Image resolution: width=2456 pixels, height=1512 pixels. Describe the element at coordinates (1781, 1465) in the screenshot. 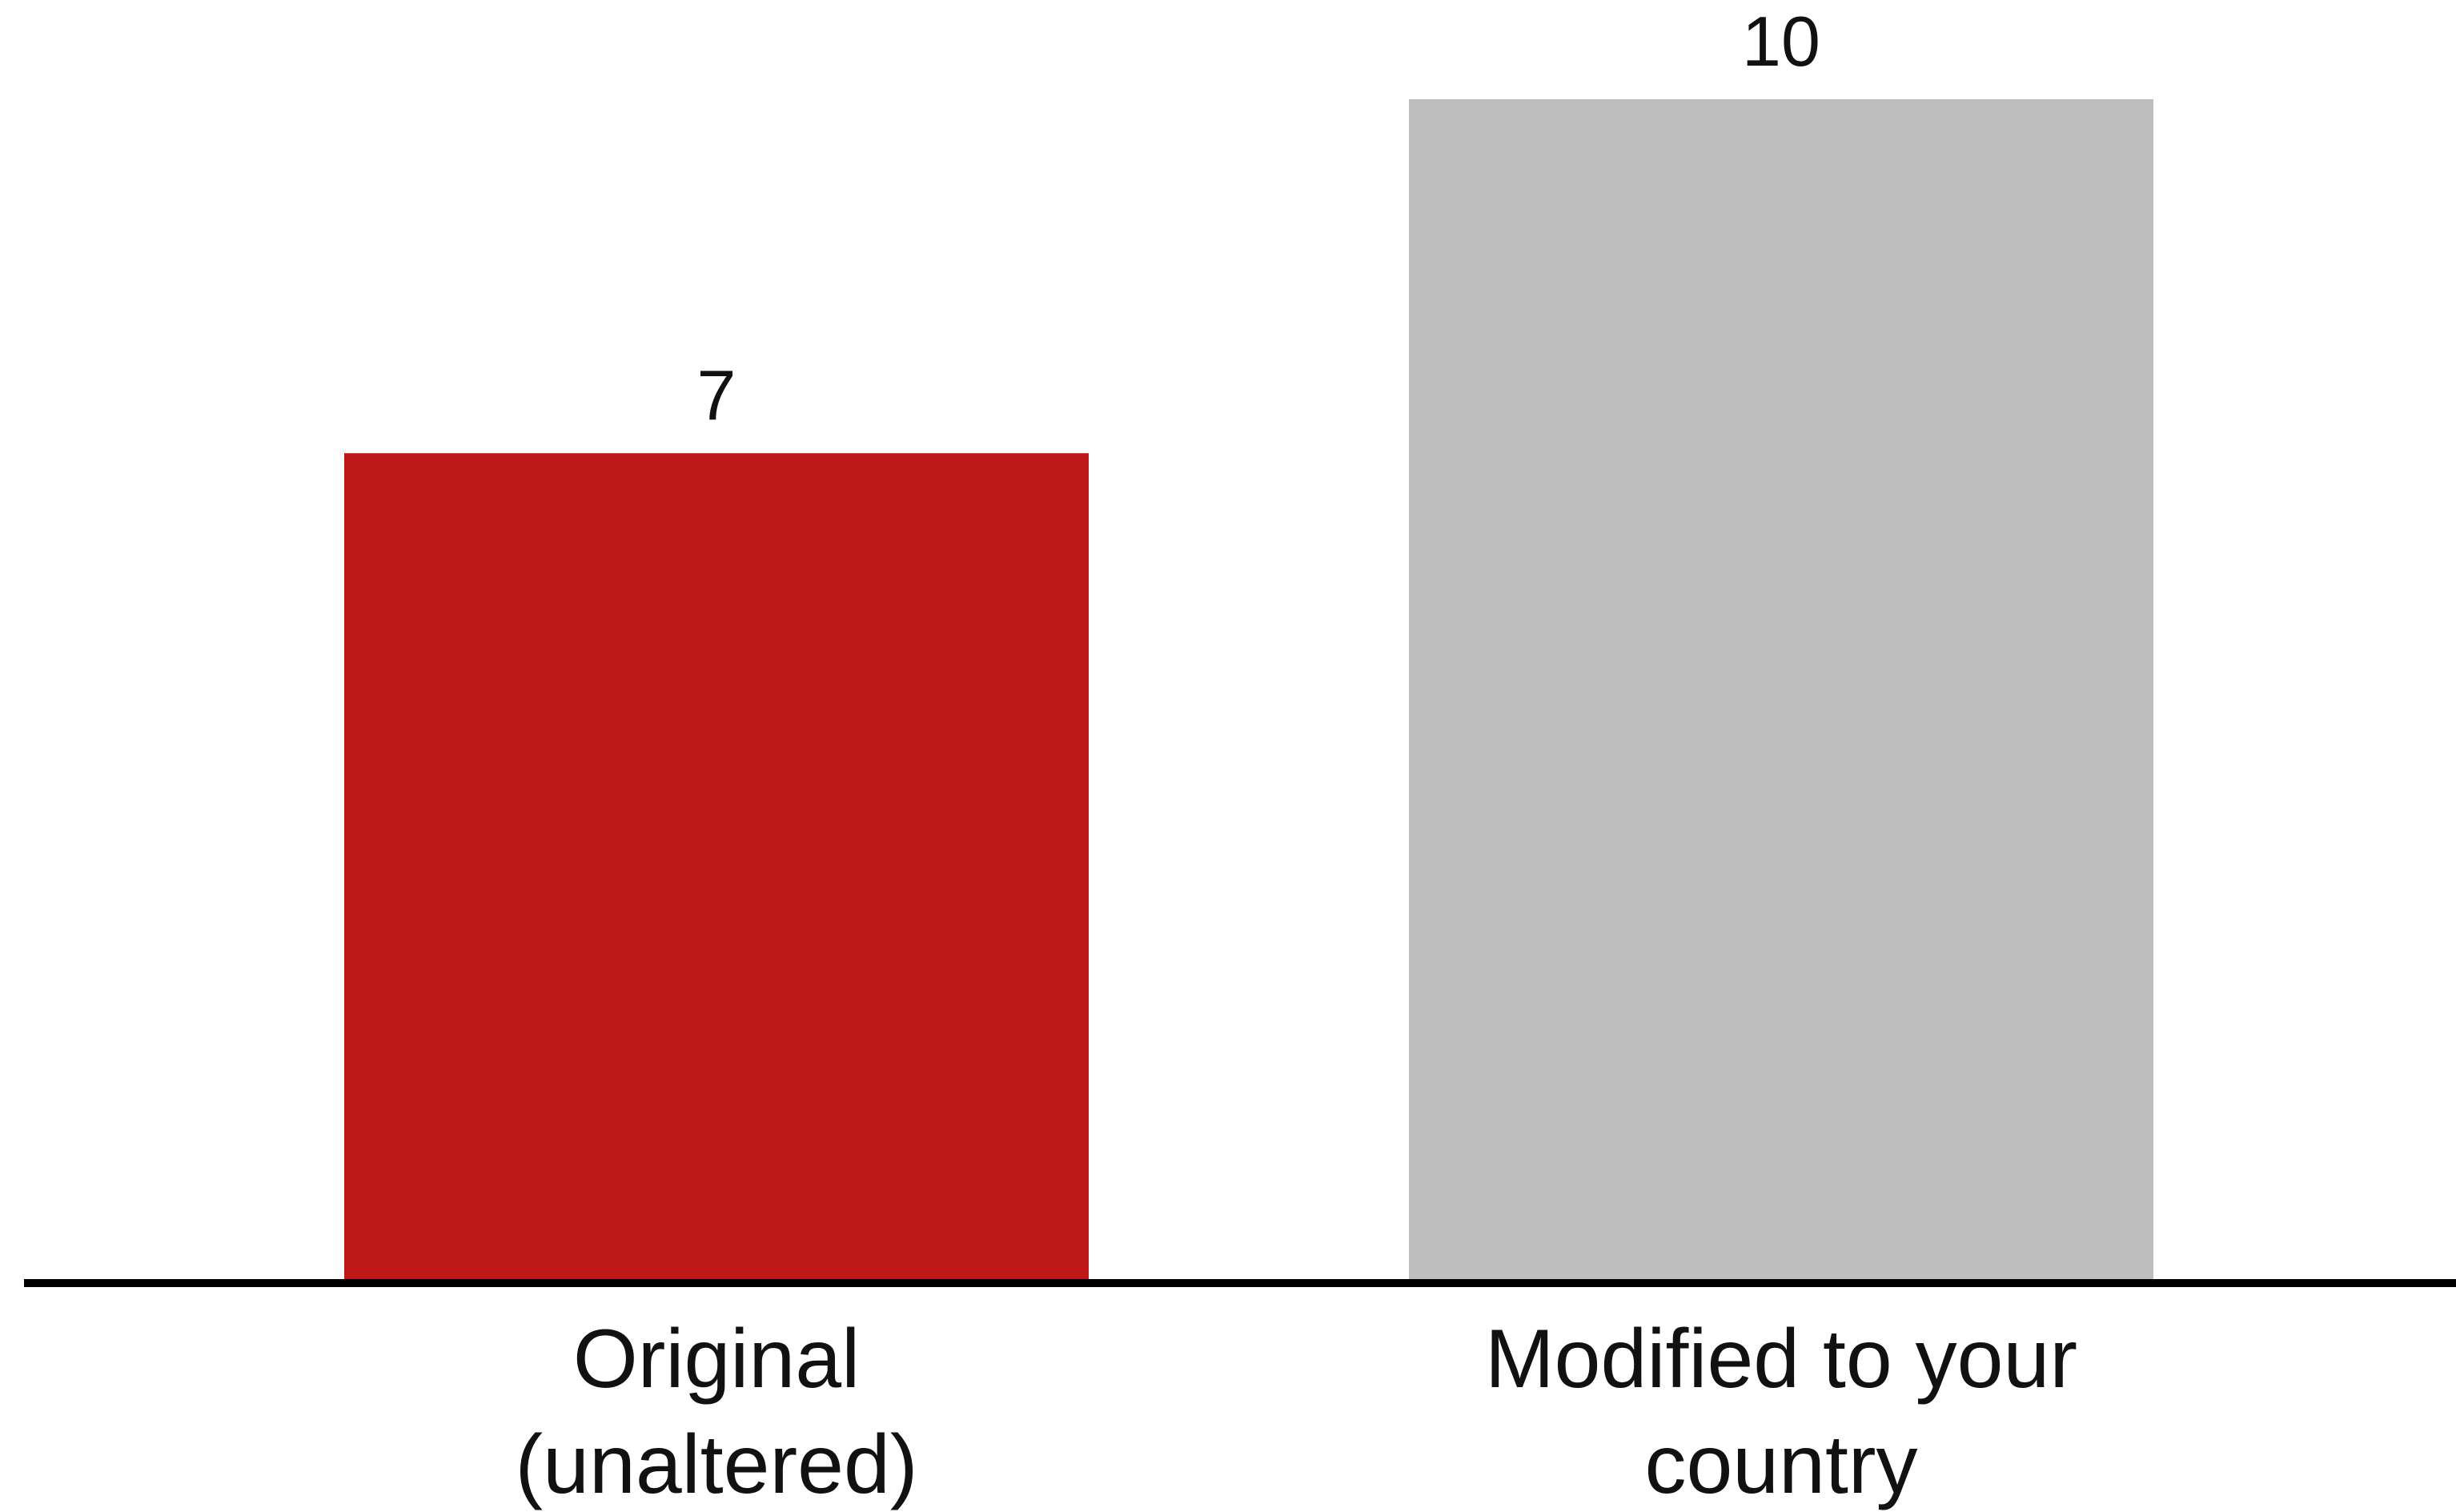

I see `category-label-2-line-2: country` at that location.